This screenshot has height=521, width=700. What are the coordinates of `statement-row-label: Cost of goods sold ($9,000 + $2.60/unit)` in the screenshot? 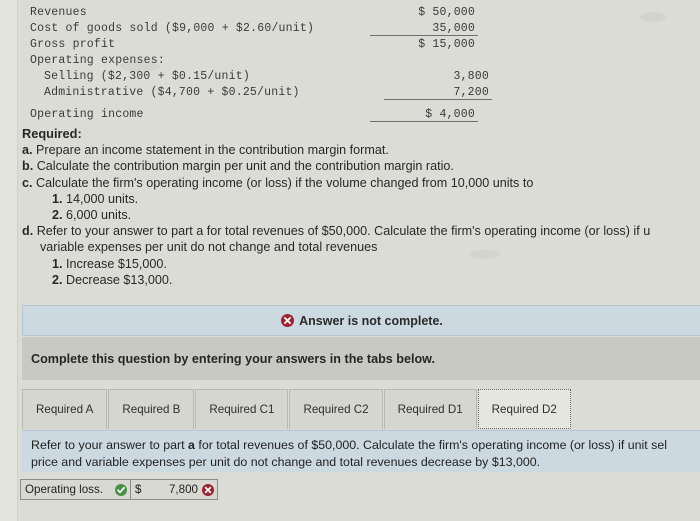 It's located at (172, 28).